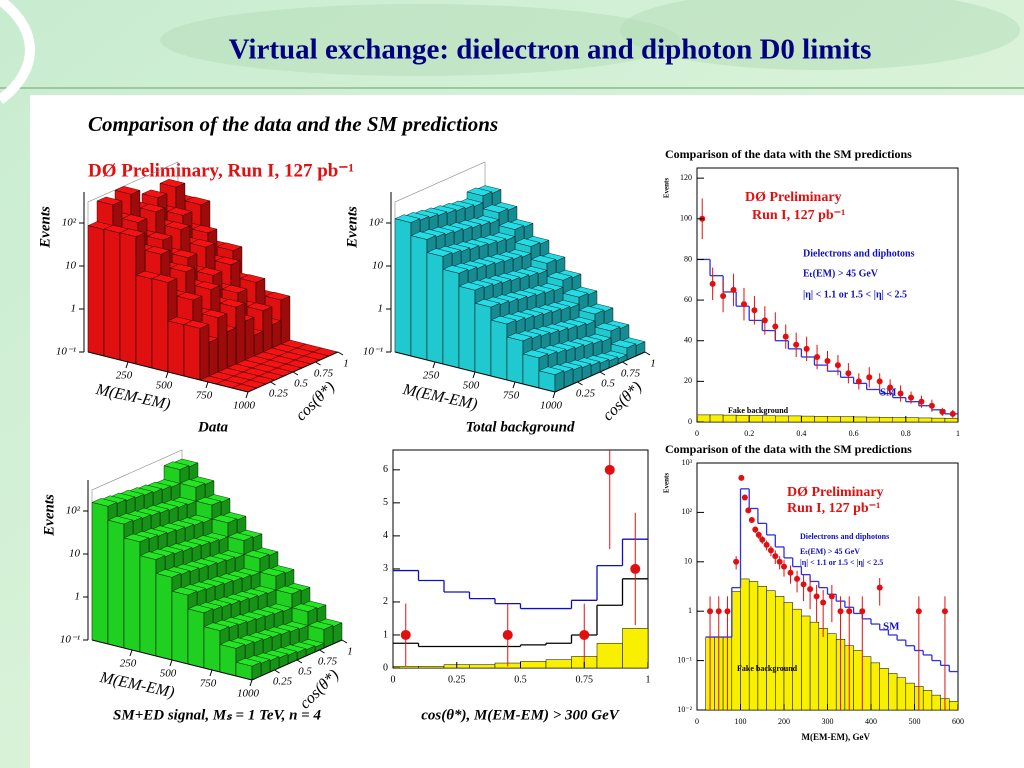 This screenshot has height=768, width=1024. What do you see at coordinates (511, 396) in the screenshot?
I see `x-tick-label: 750` at bounding box center [511, 396].